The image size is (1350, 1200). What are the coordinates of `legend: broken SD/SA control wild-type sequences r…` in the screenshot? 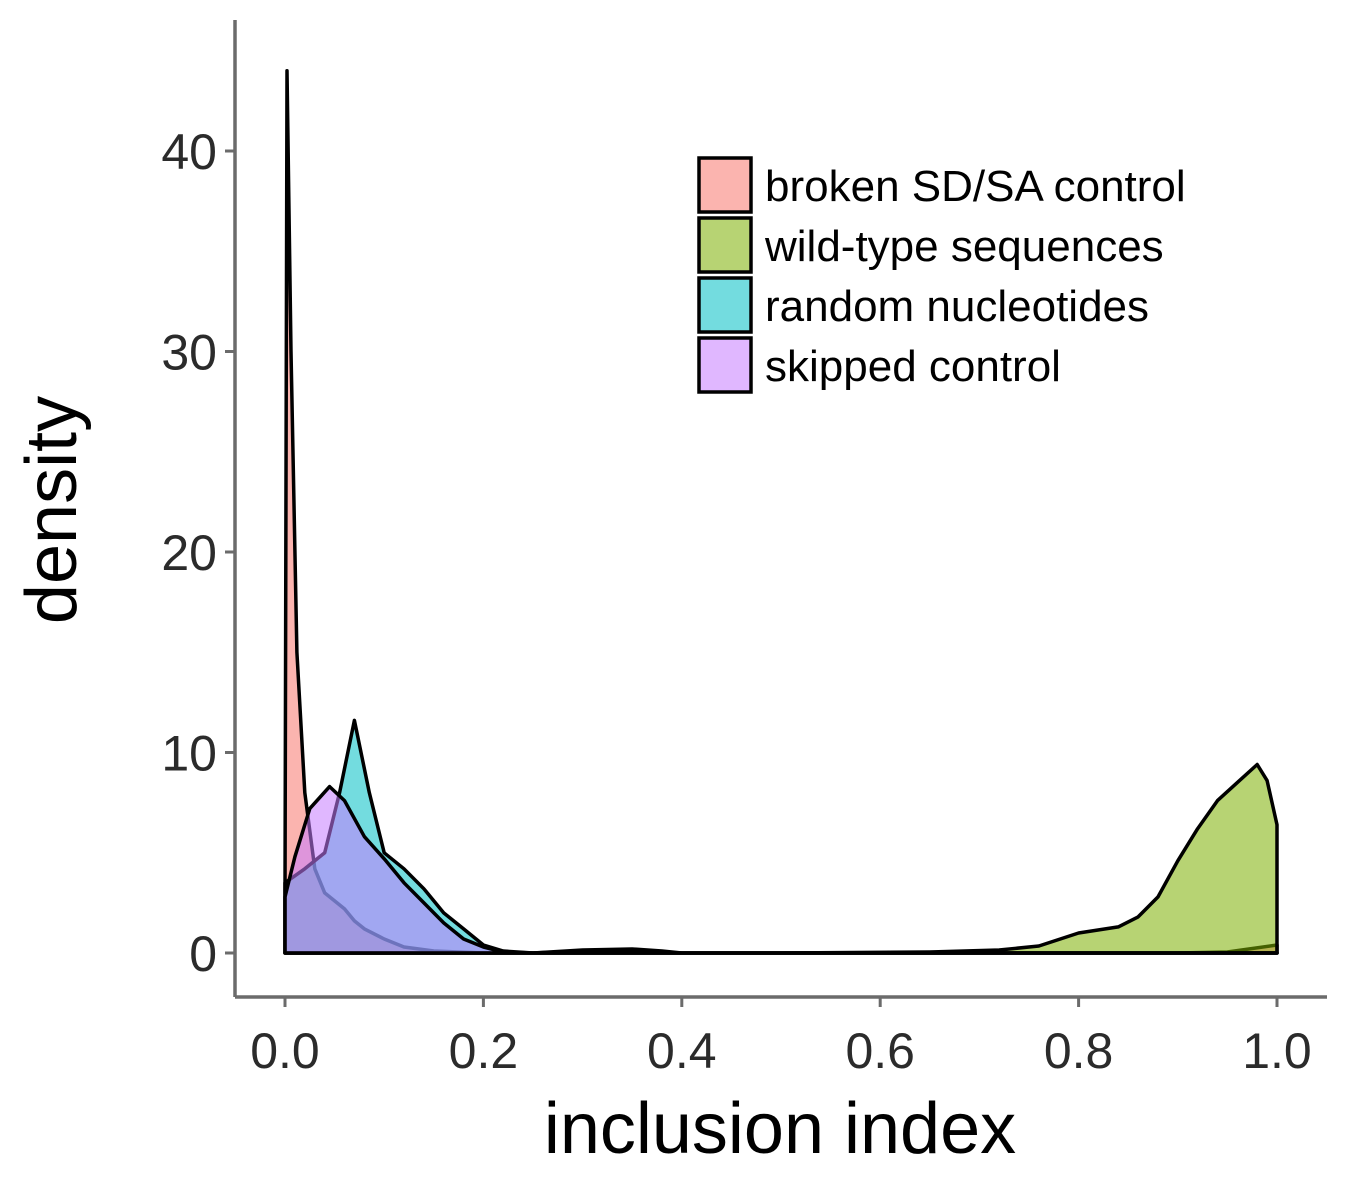 It's located at (941, 275).